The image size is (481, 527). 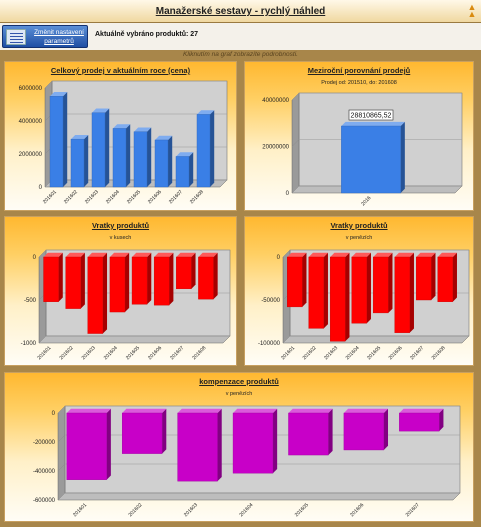 I want to click on change-settings-button: Změnit nastavení parametrů, so click(x=45, y=36).